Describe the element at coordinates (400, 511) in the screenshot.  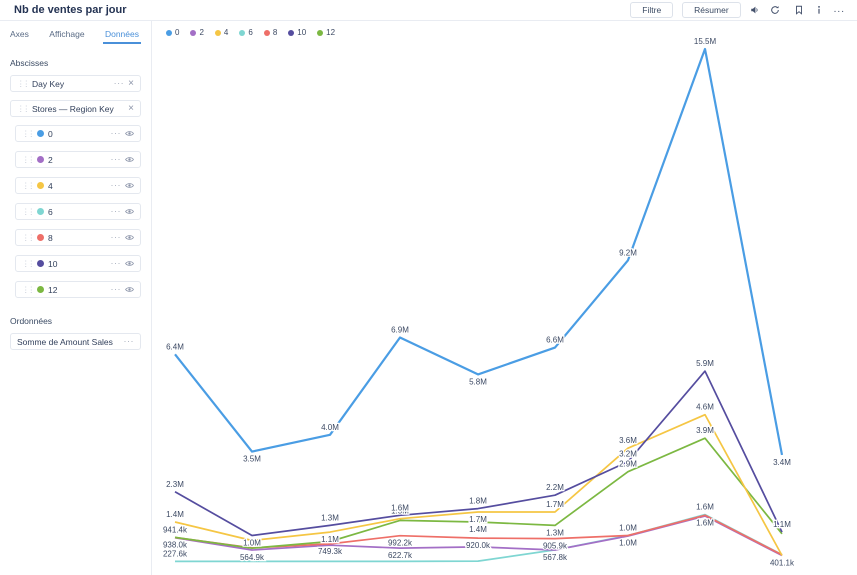
I see `data-label: 1.5M` at that location.